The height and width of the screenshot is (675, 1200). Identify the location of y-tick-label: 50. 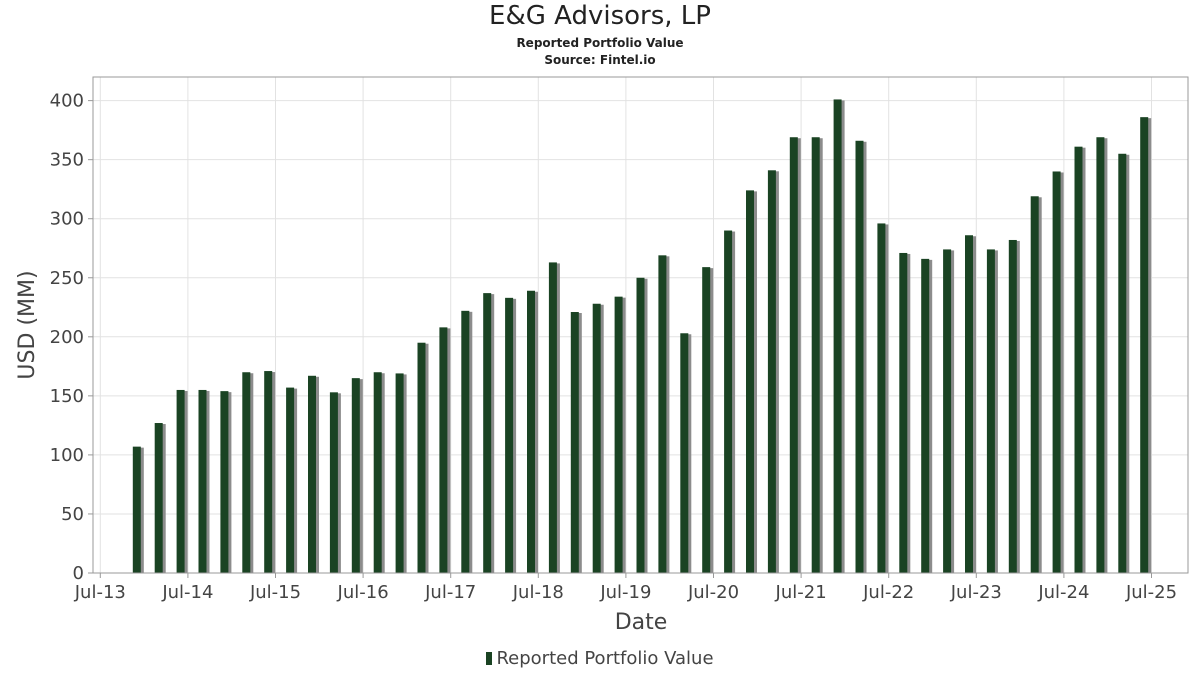
(72, 514).